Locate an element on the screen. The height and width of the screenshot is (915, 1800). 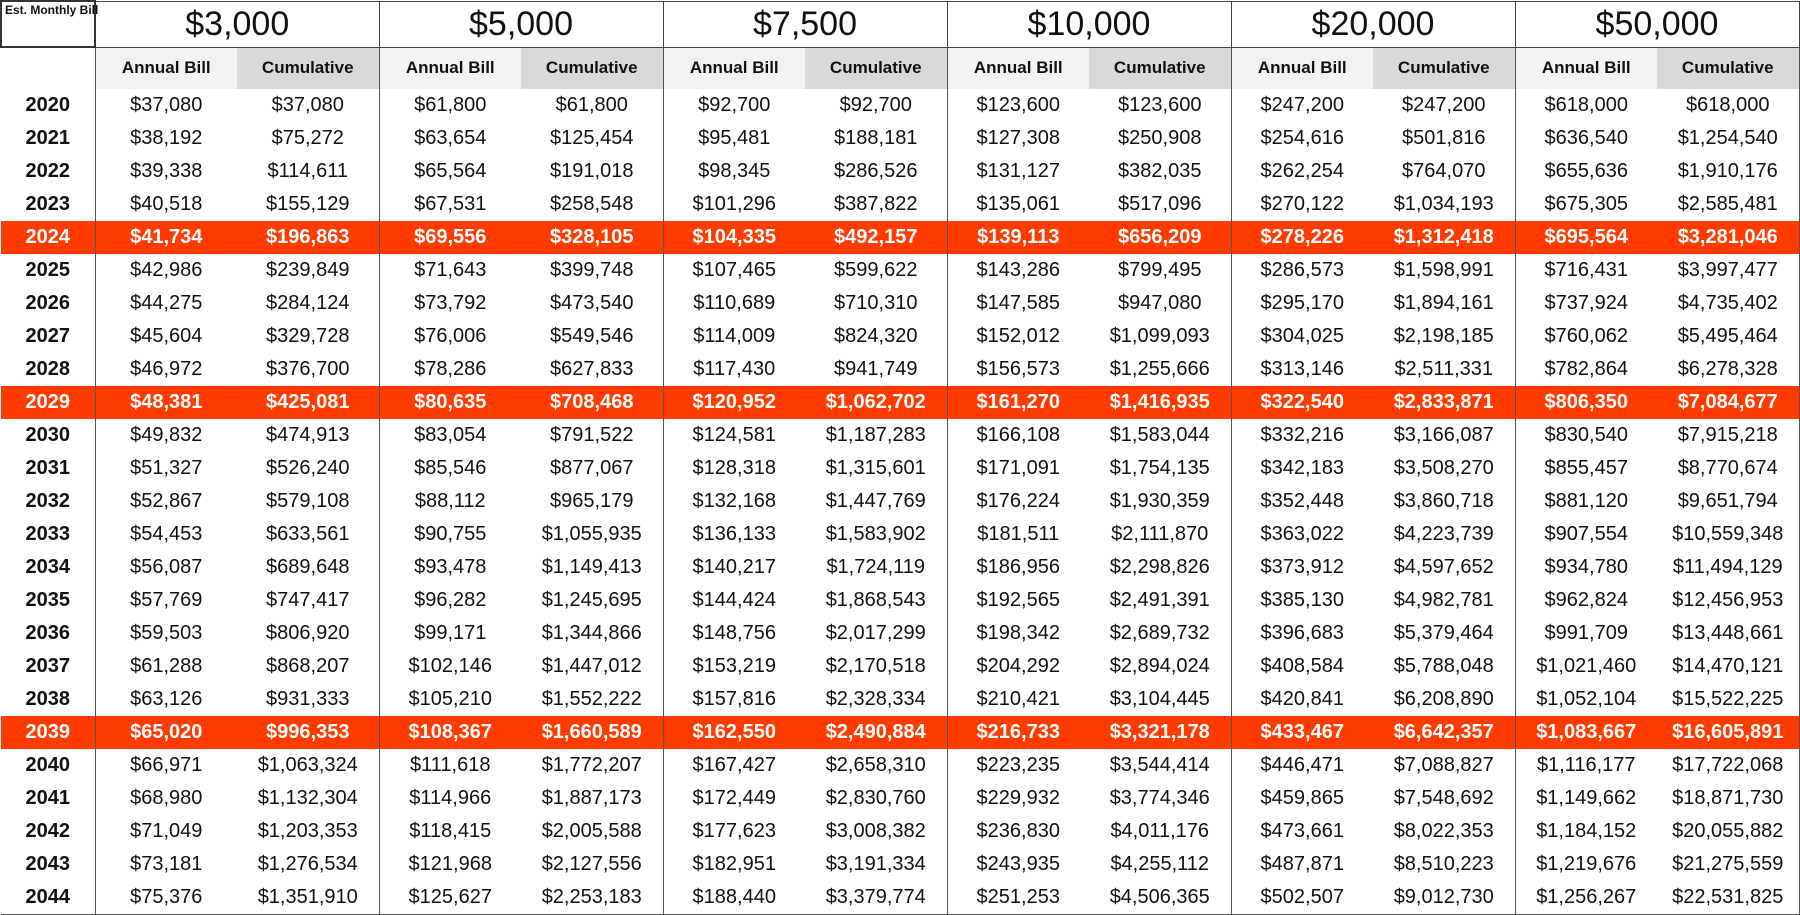
annual-bill-cell: $107,465 is located at coordinates (733, 270).